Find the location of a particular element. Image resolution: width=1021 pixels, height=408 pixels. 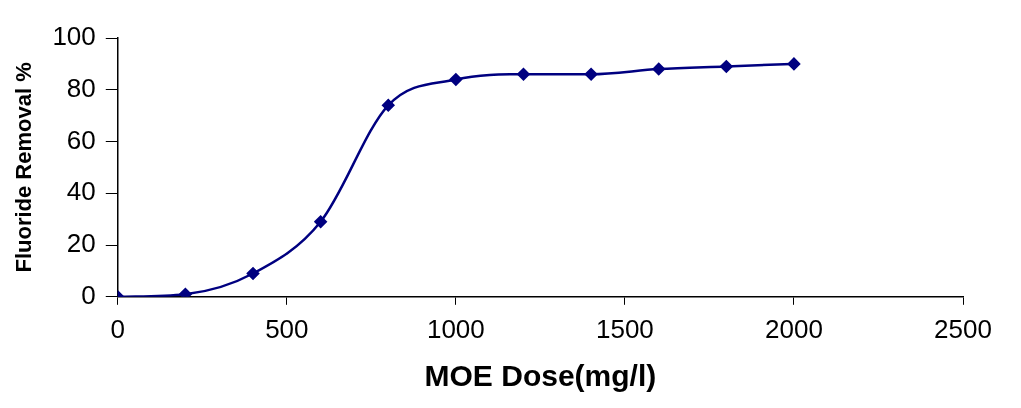

x-tick-label: 2000 is located at coordinates (794, 328).